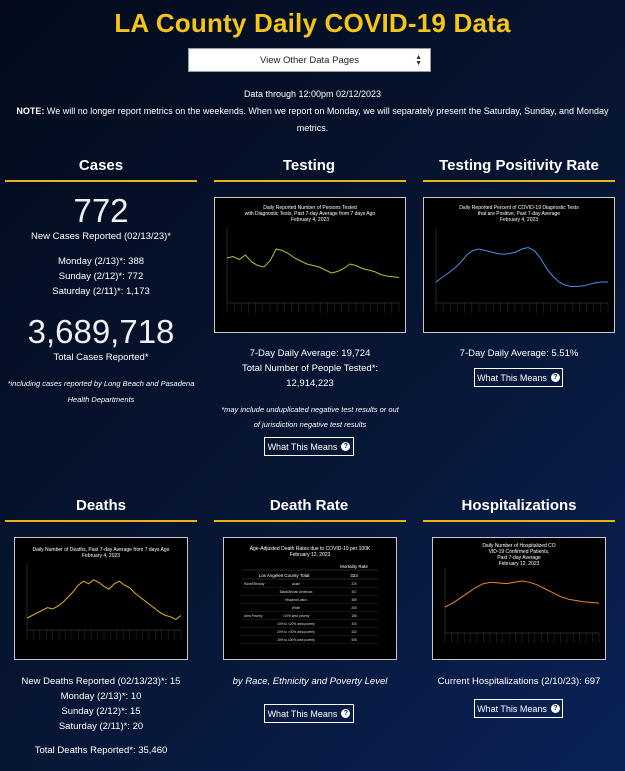 Image resolution: width=625 pixels, height=771 pixels. What do you see at coordinates (296, 600) in the screenshot?
I see `death-rate-row-label: Hispanic/Latino` at bounding box center [296, 600].